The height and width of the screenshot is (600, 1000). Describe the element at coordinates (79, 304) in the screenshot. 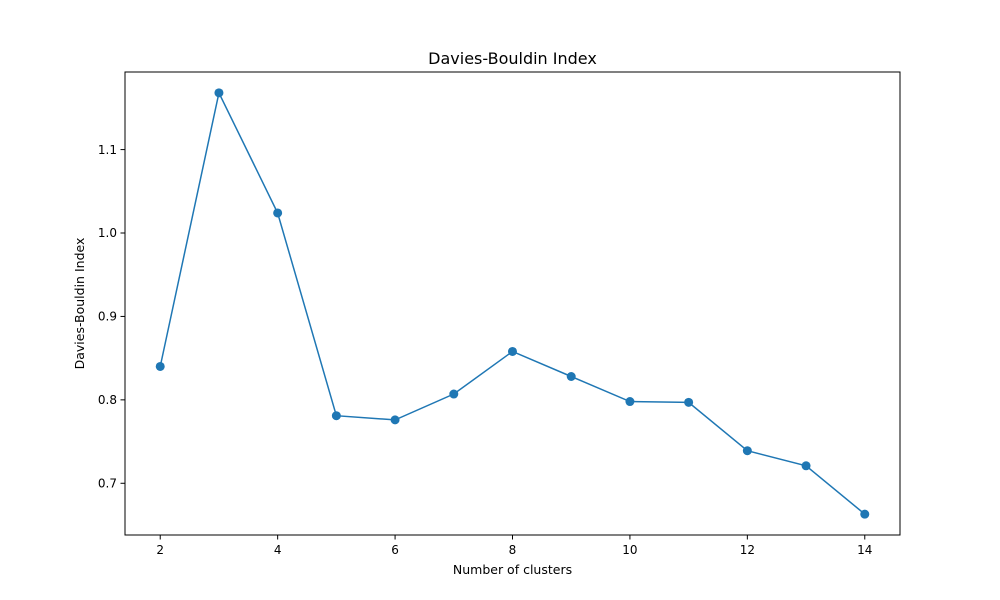

I see `y-axis-label: Davies-Bouldin Index` at that location.